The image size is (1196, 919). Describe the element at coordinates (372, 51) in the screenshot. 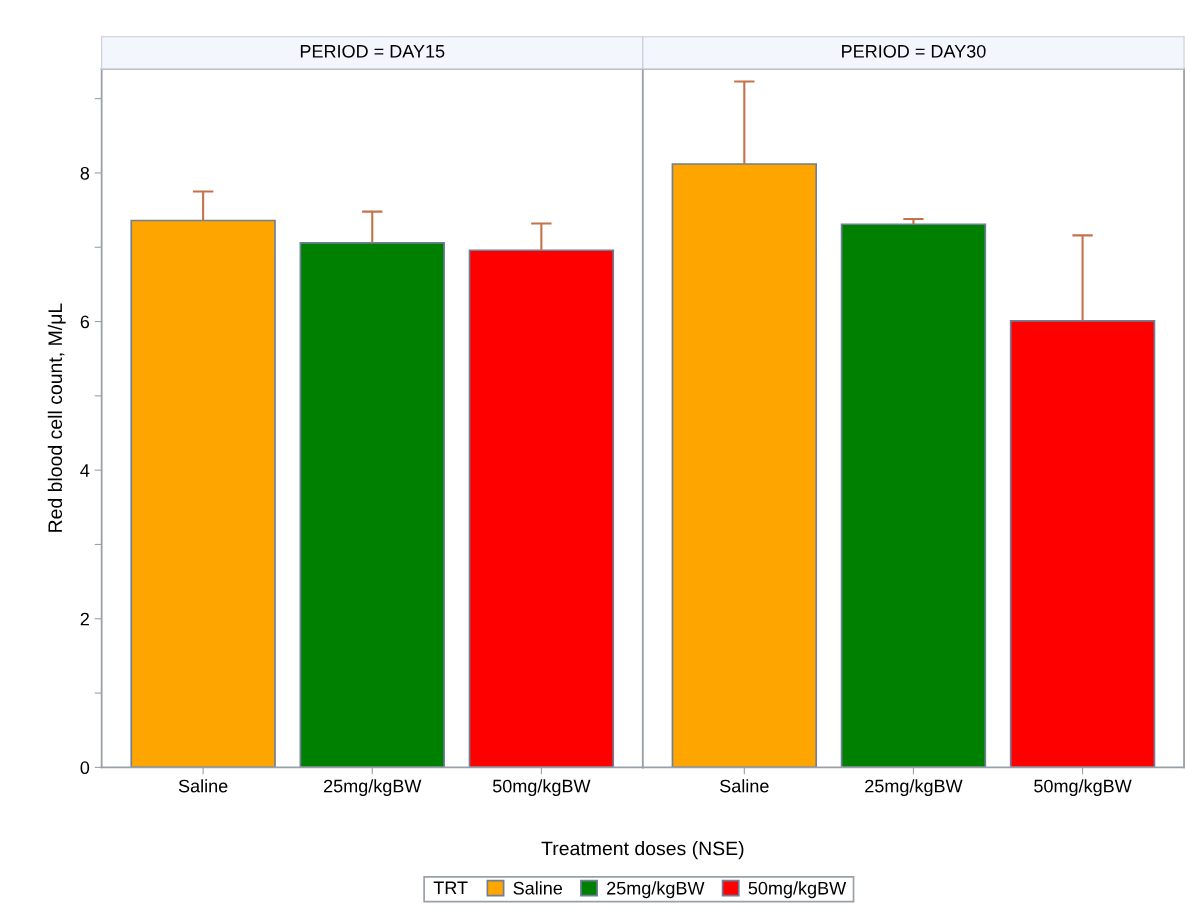

I see `chart-title: PERIOD = DAY15` at that location.